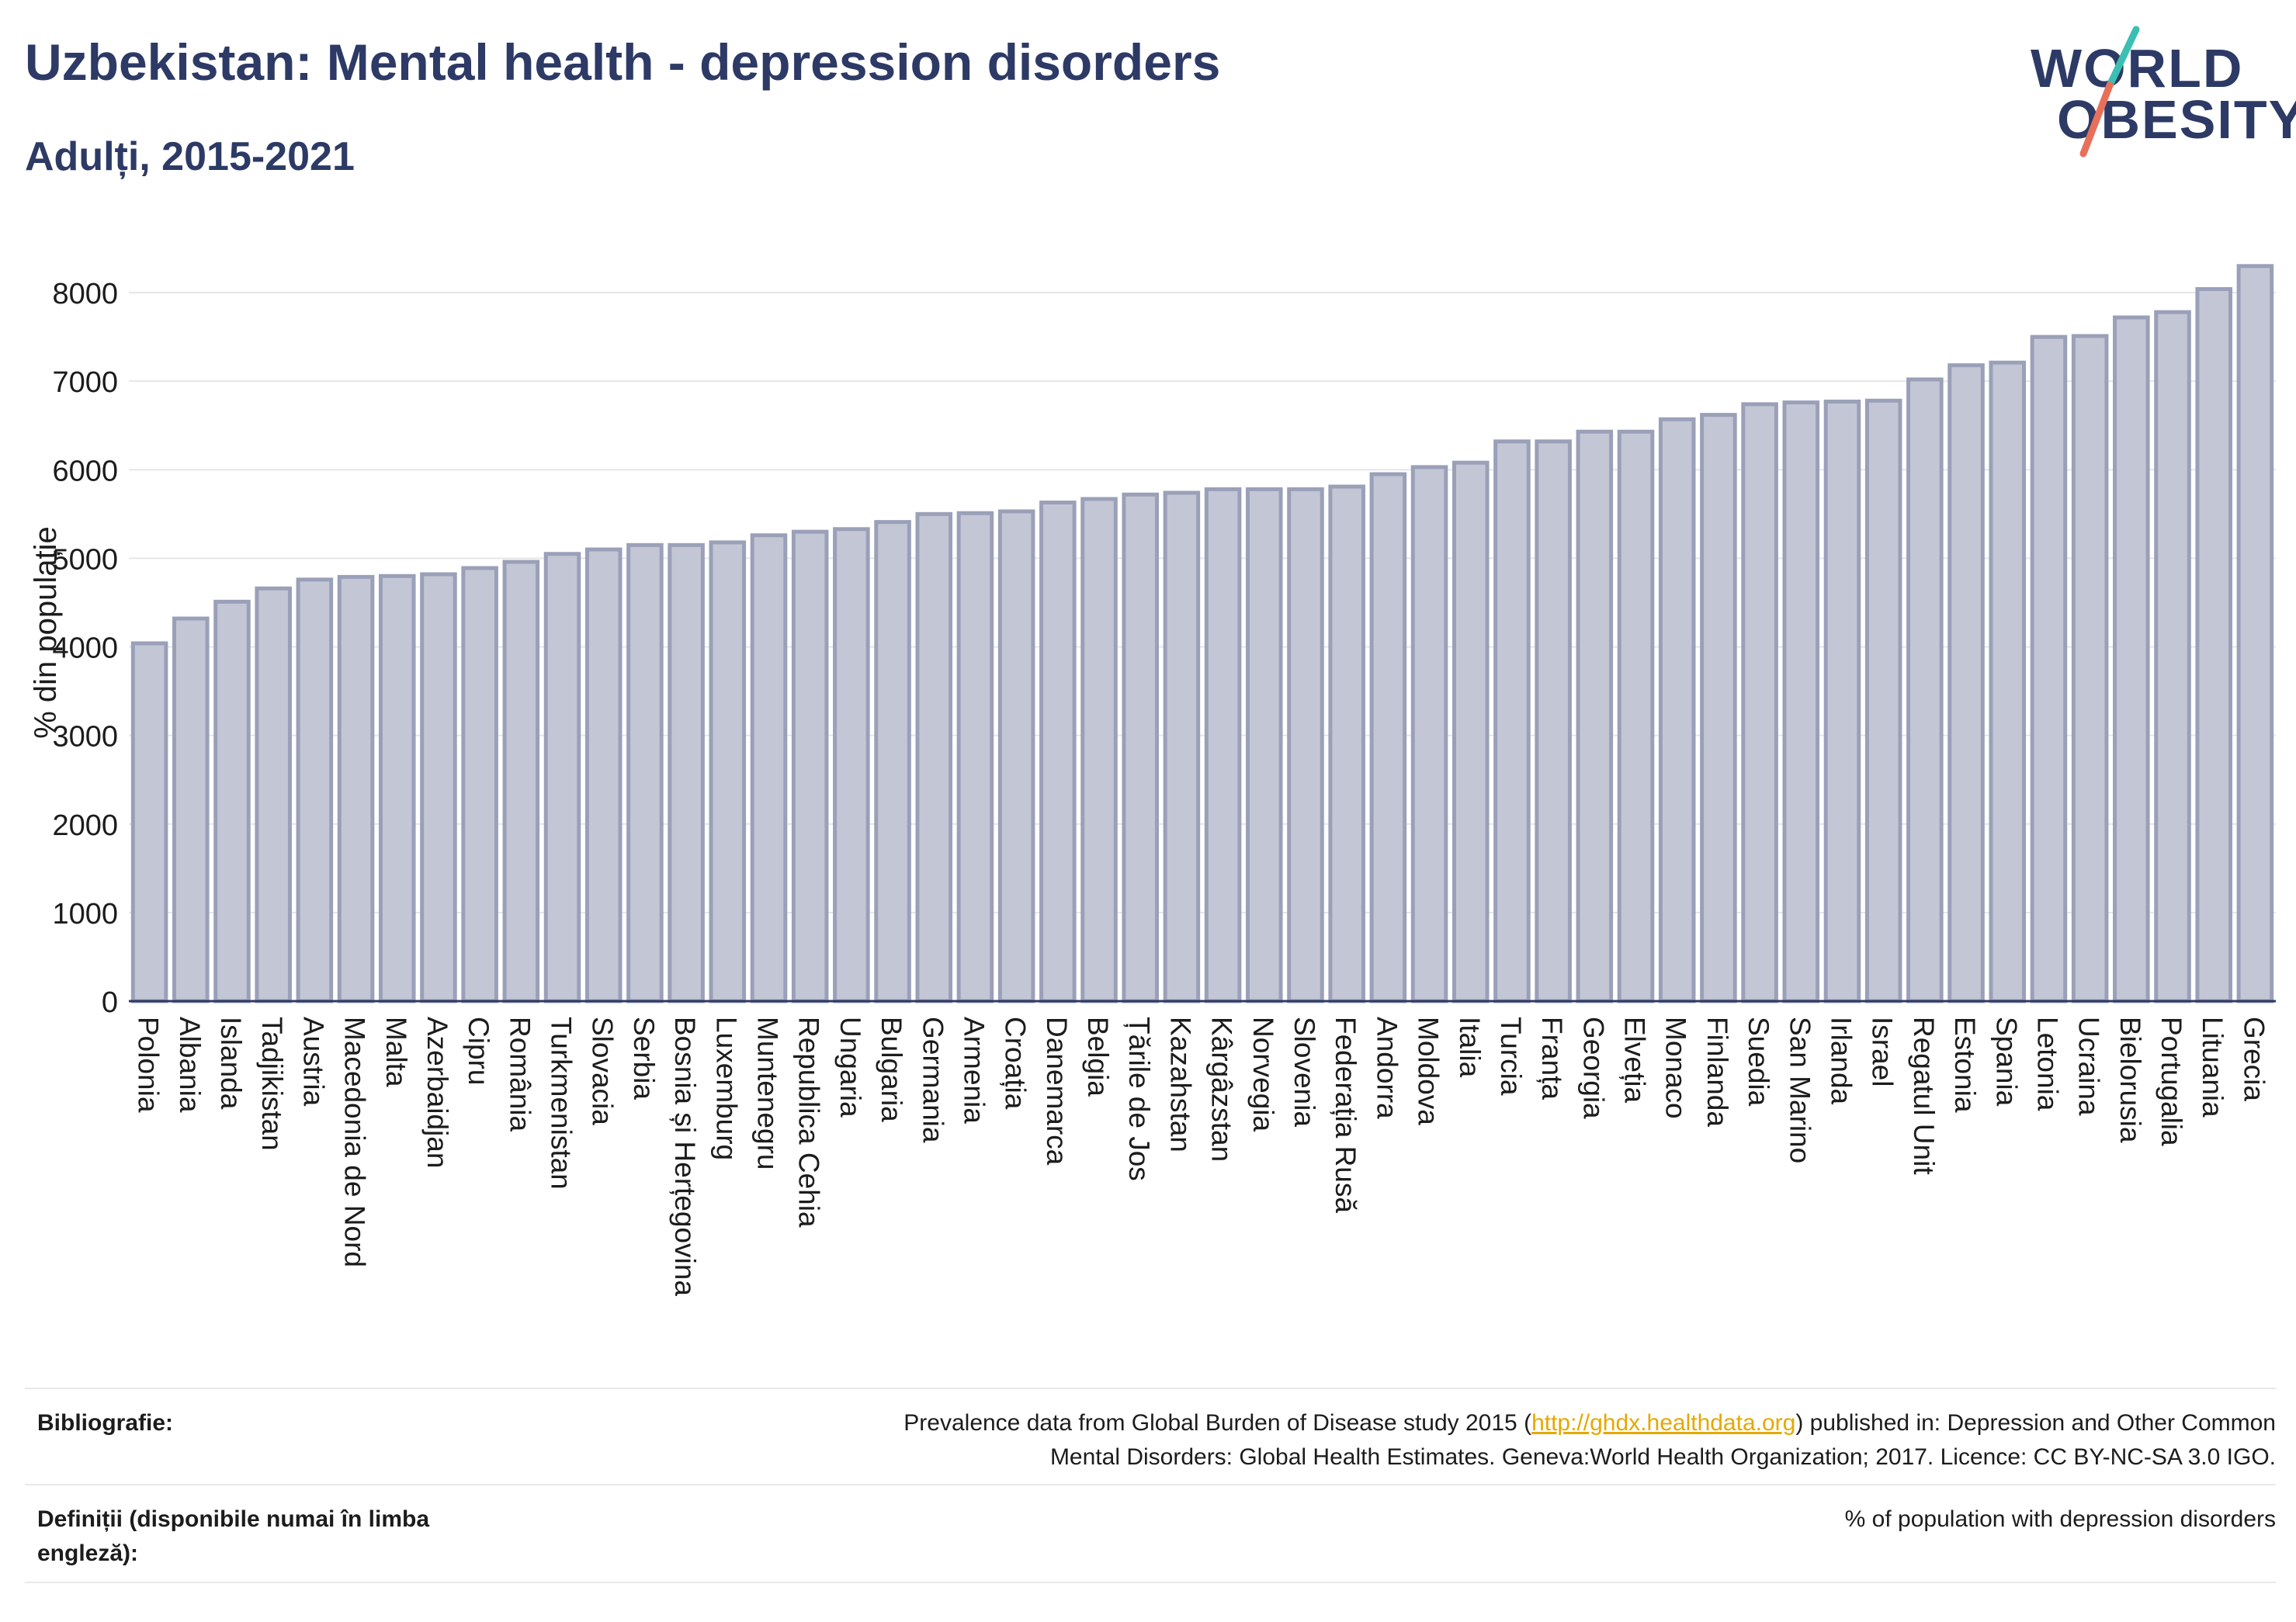  I want to click on x-tick-label: Danemarca, so click(1057, 1091).